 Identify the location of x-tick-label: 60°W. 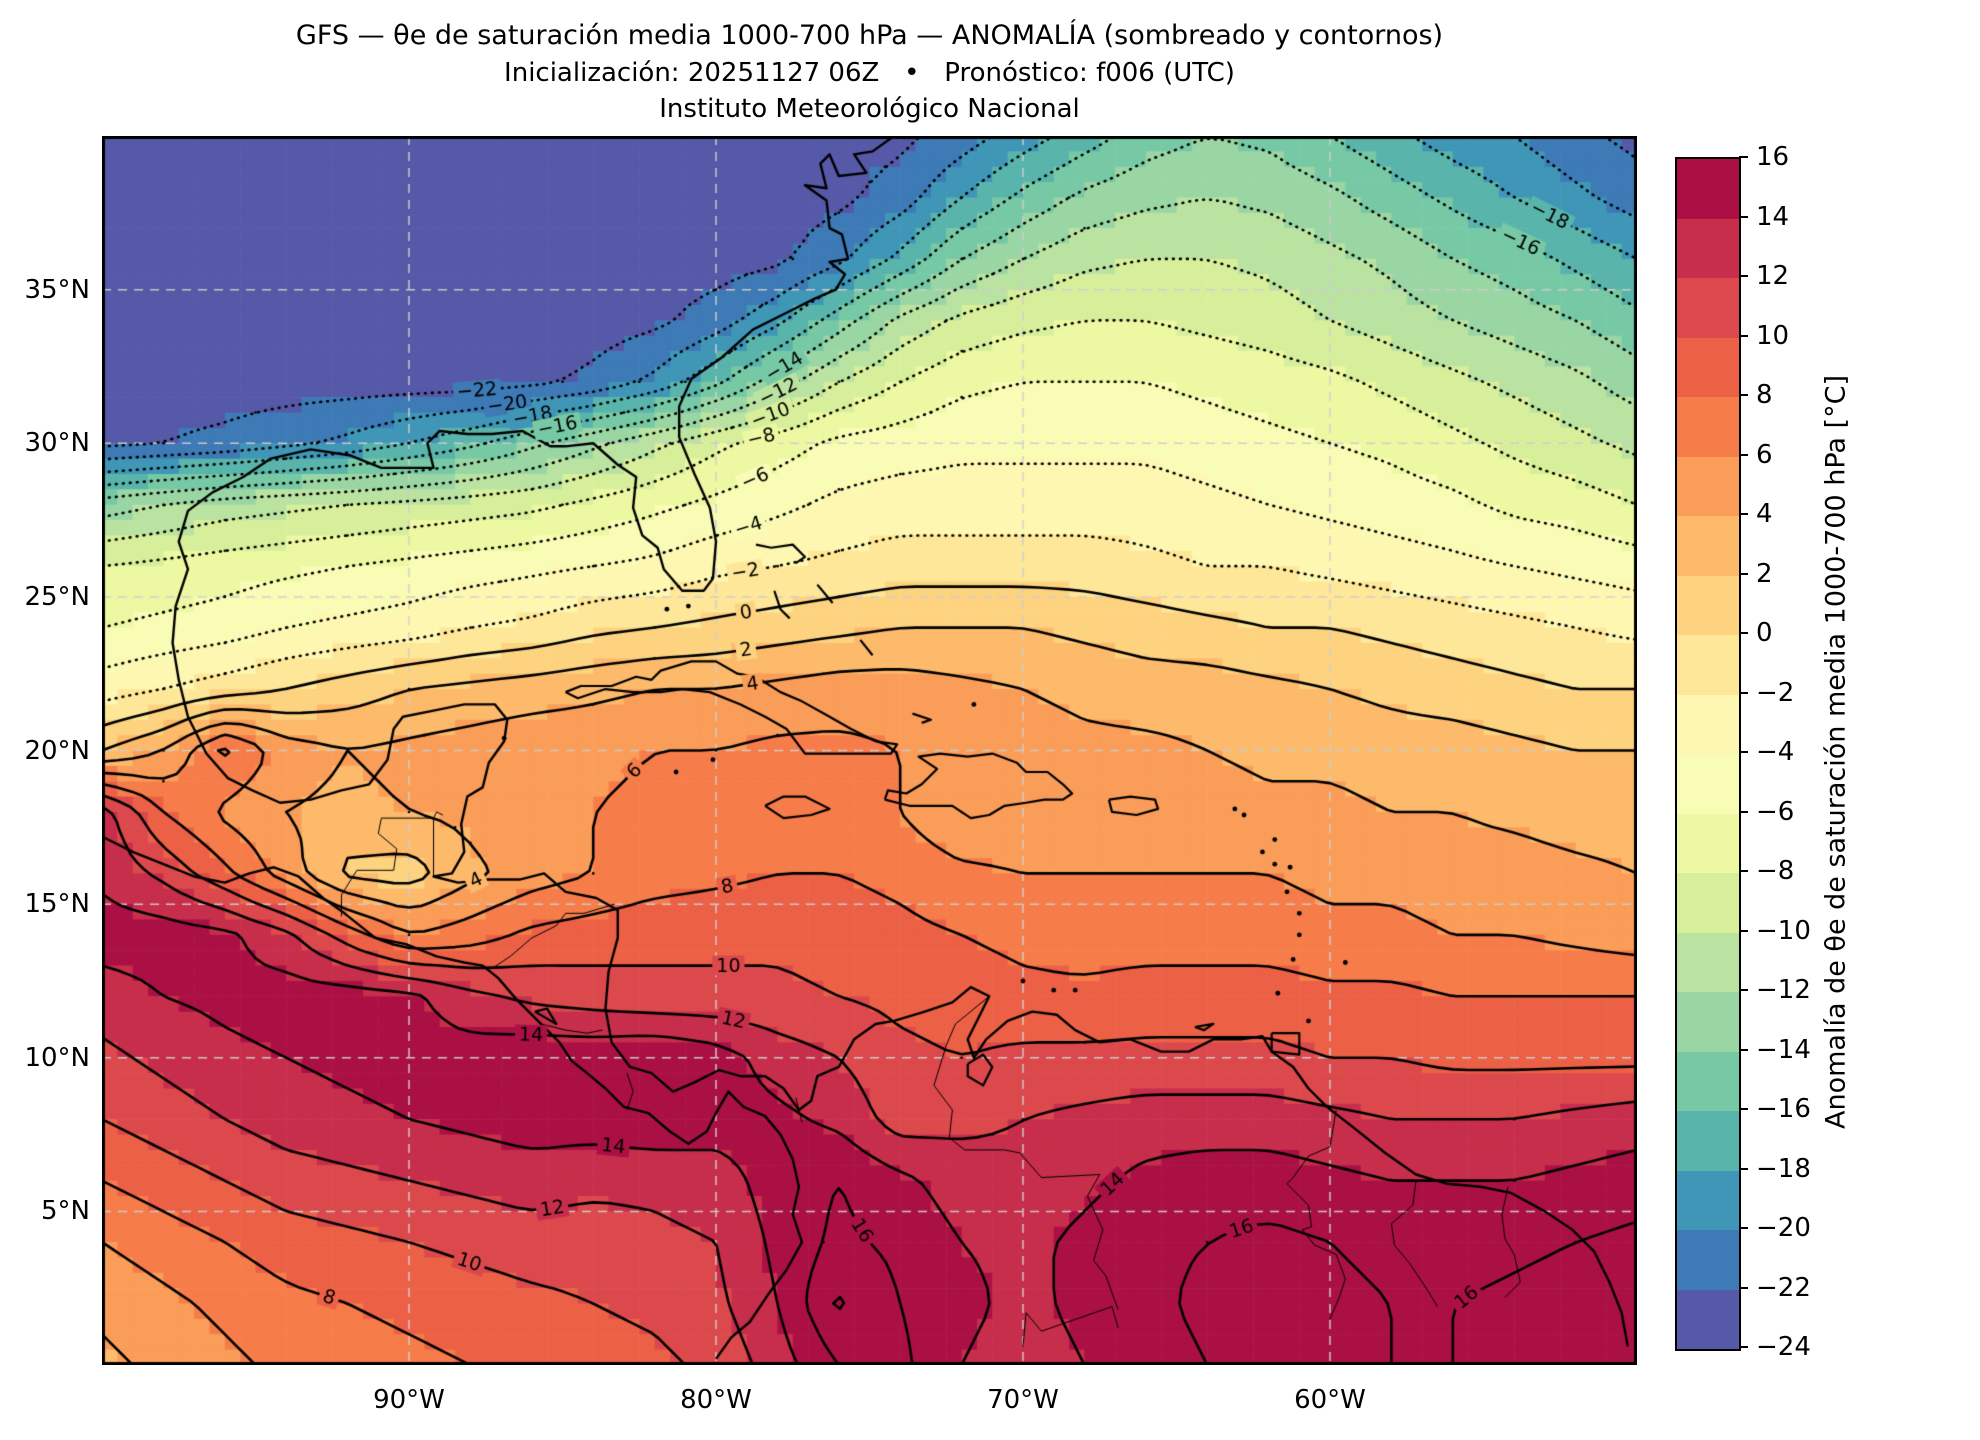
(1330, 1400).